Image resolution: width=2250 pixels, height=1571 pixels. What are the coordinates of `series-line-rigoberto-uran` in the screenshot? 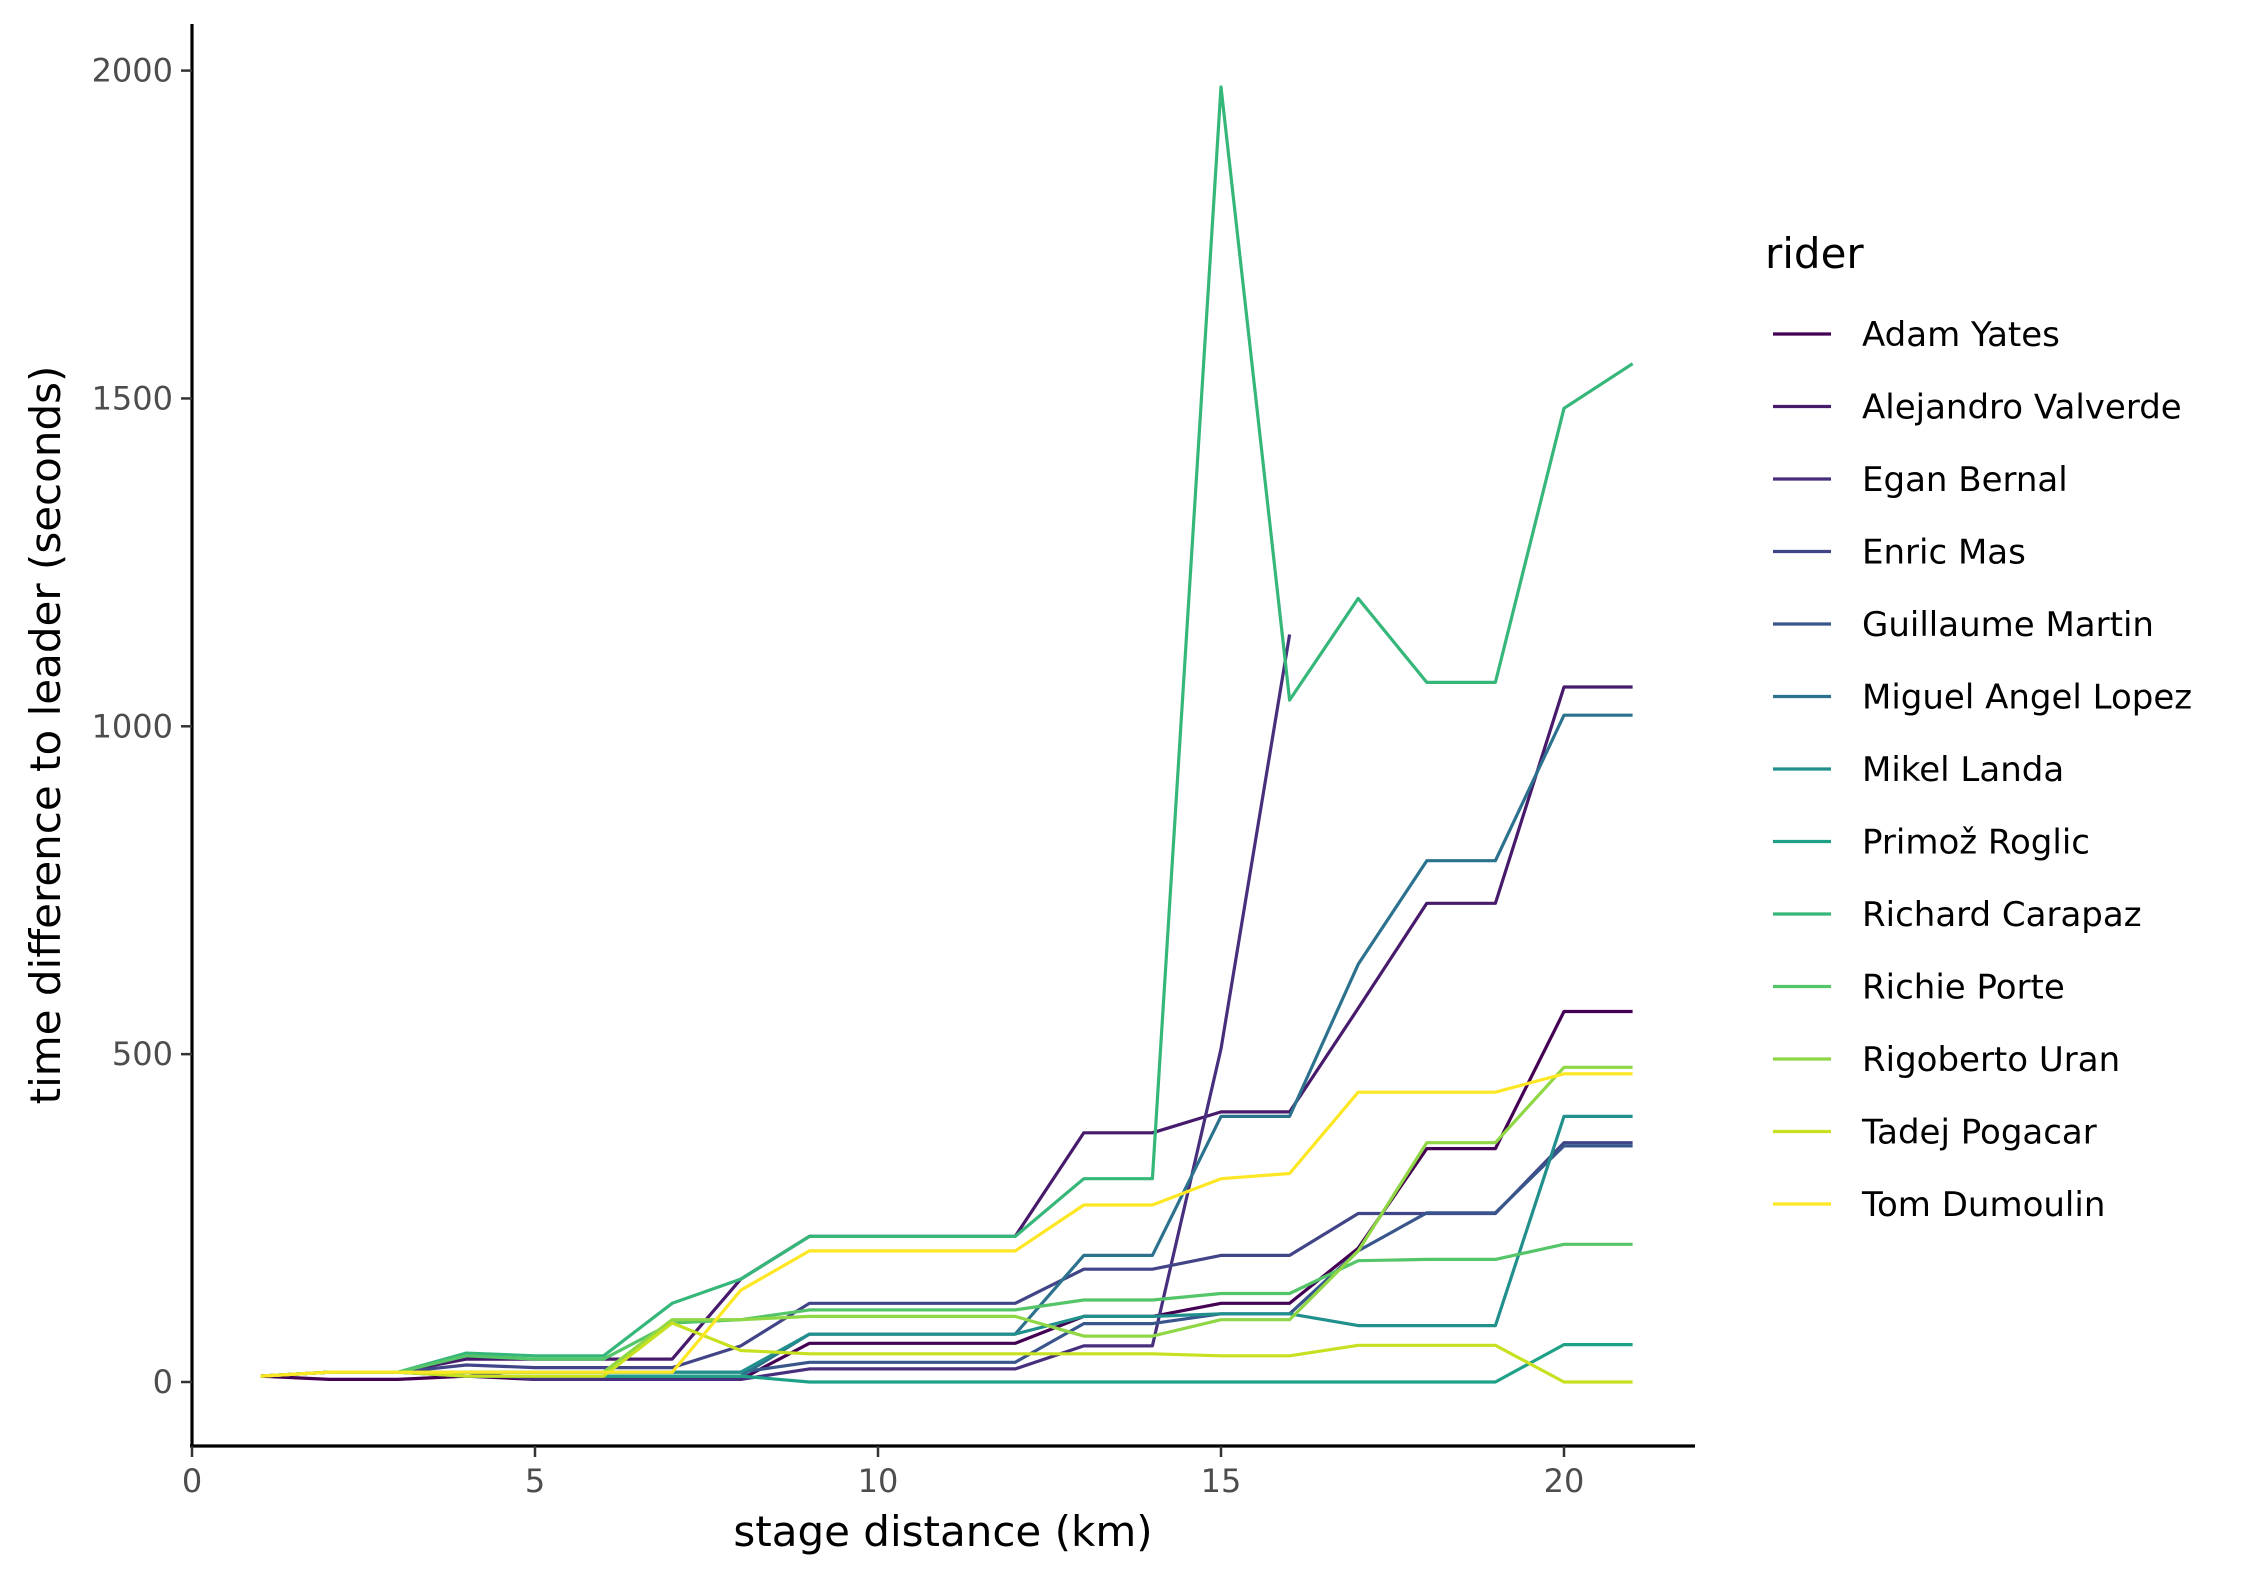 It's located at (946, 1221).